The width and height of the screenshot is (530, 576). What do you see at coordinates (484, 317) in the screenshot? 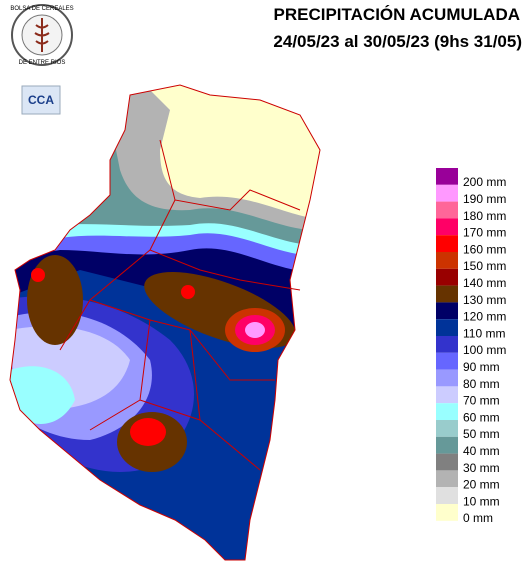
I see `legend-label: 120 mm` at bounding box center [484, 317].